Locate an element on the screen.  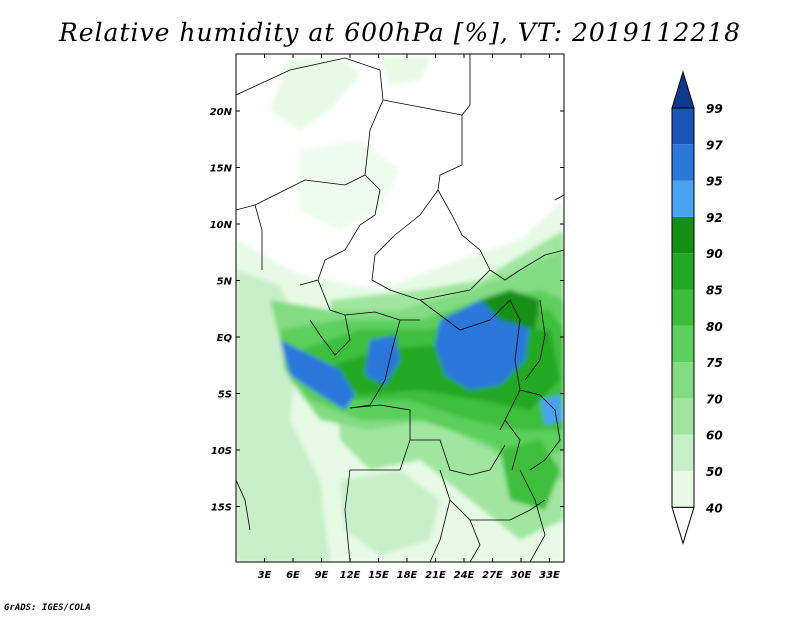
lat-label: 15N is located at coordinates (221, 169).